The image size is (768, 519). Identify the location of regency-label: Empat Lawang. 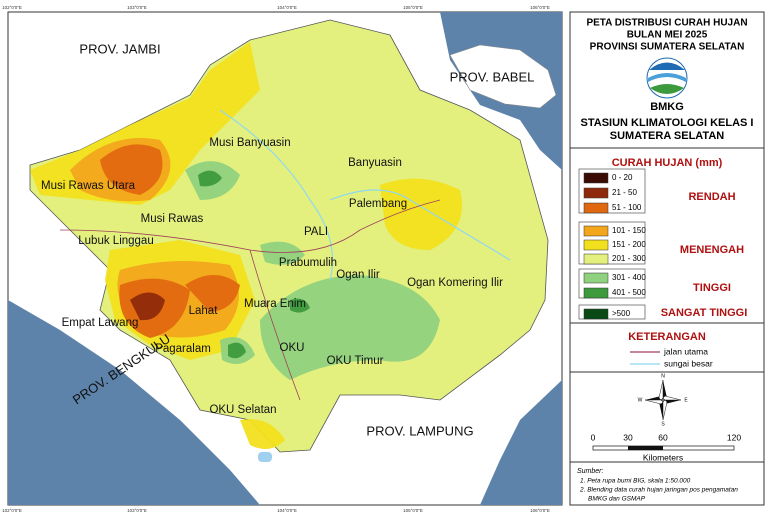
(100, 323).